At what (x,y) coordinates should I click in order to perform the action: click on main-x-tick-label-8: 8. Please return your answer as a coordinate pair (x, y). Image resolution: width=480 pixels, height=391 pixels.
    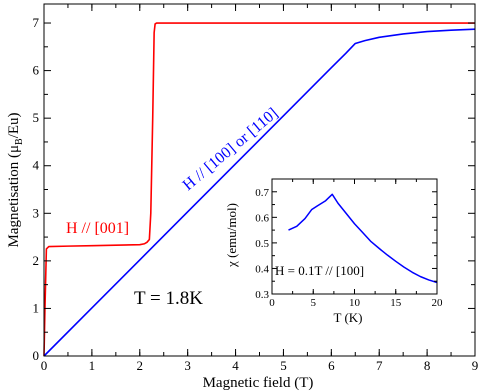
    Looking at the image, I should click on (427, 365).